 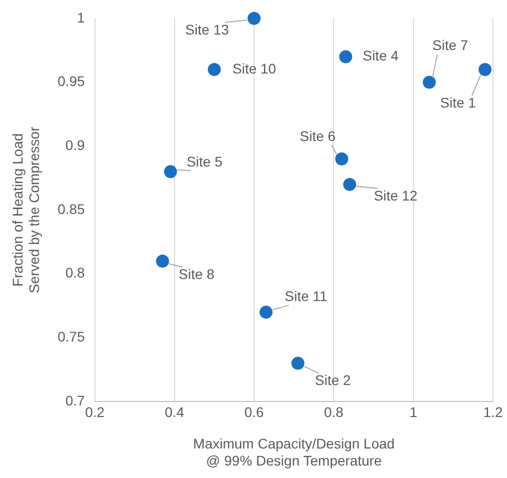 I want to click on annotation: Site 2, so click(x=333, y=380).